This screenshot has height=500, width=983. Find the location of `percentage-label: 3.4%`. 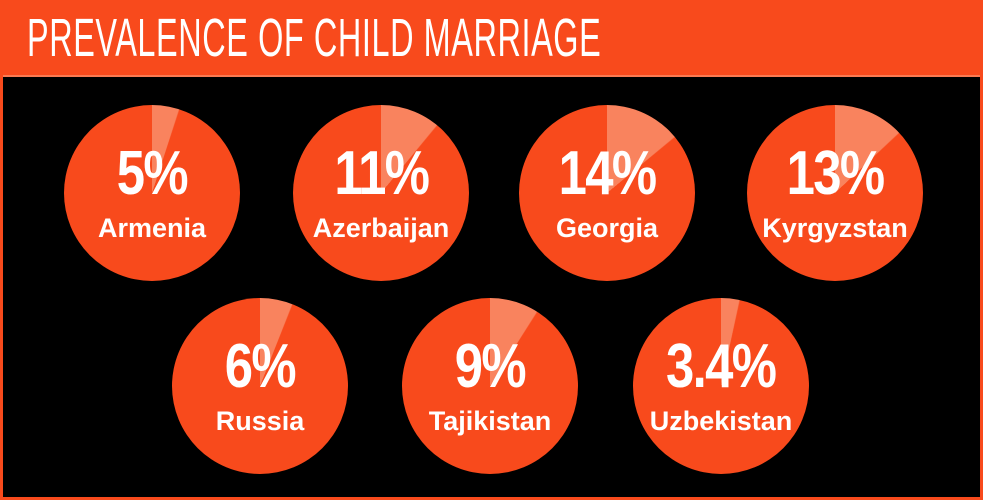

percentage-label: 3.4% is located at coordinates (721, 367).